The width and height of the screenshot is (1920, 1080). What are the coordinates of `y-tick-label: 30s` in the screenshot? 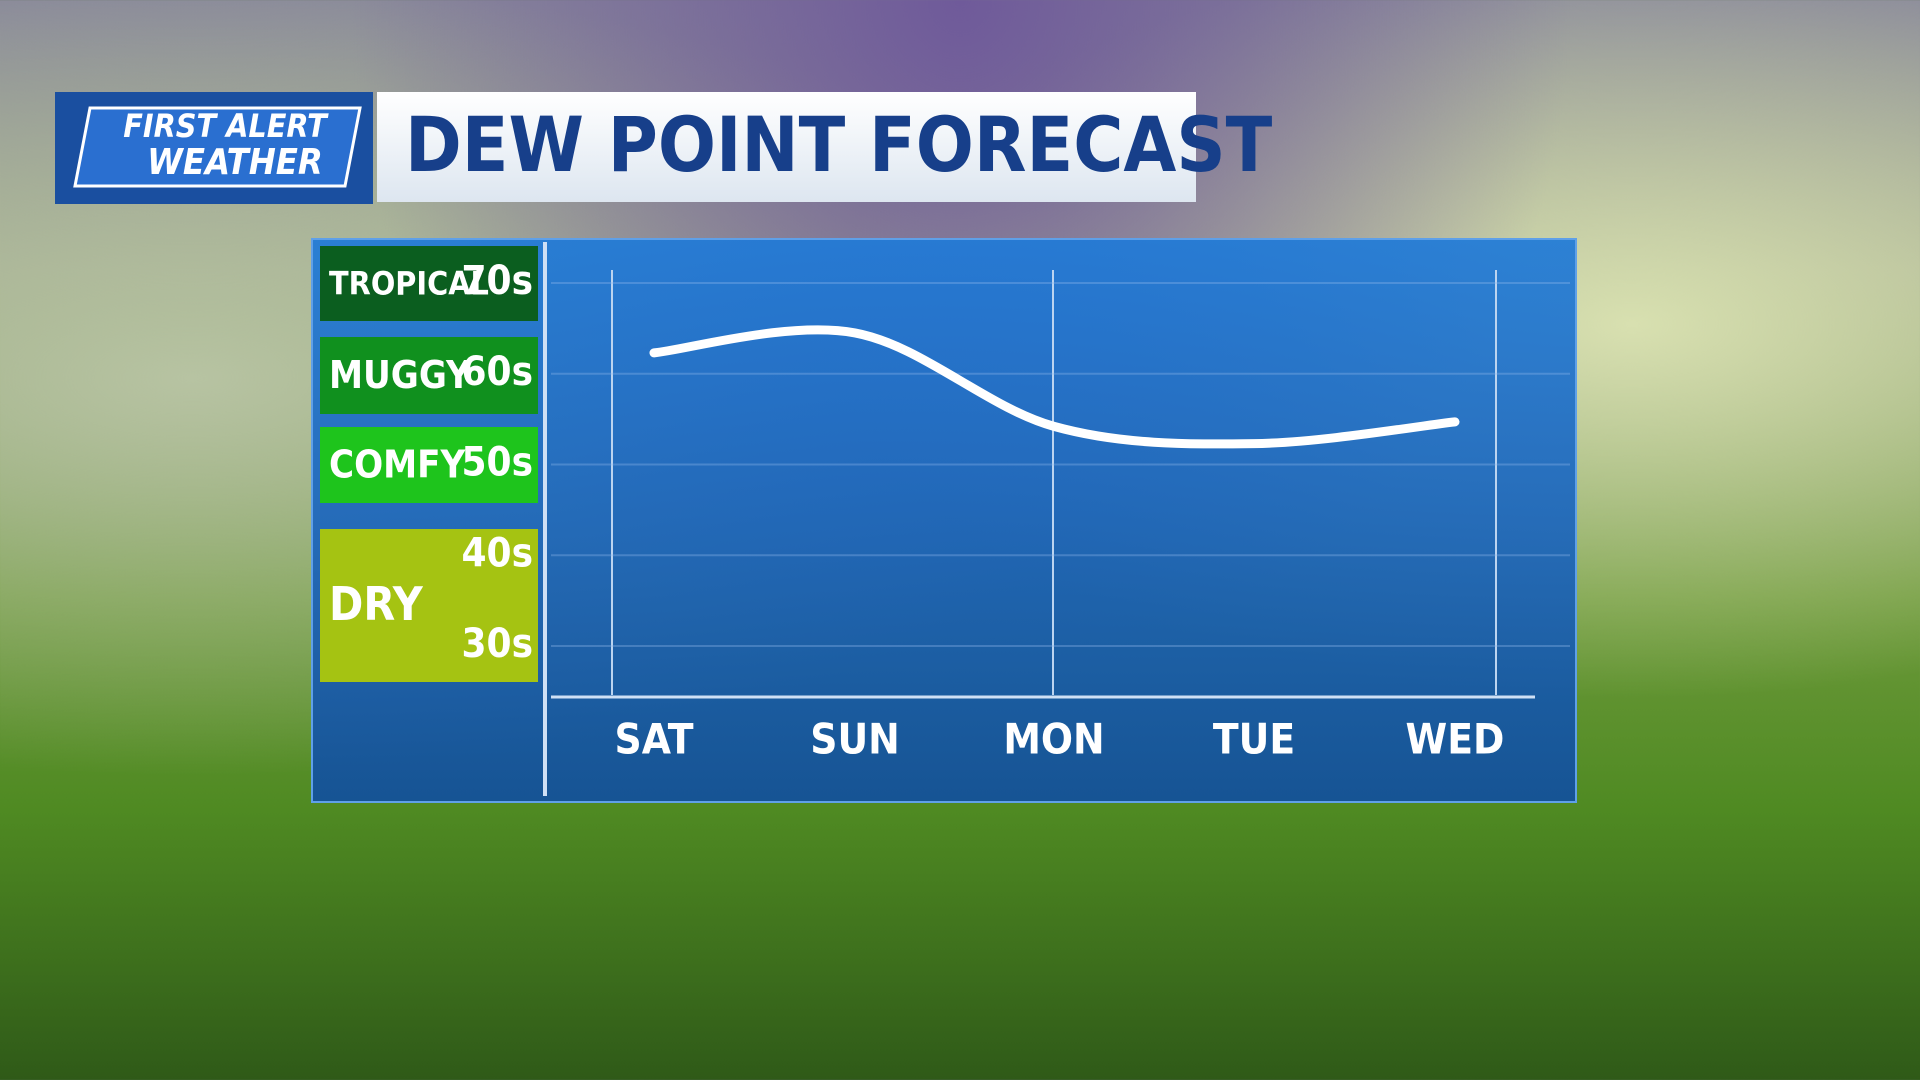 It's located at (497, 644).